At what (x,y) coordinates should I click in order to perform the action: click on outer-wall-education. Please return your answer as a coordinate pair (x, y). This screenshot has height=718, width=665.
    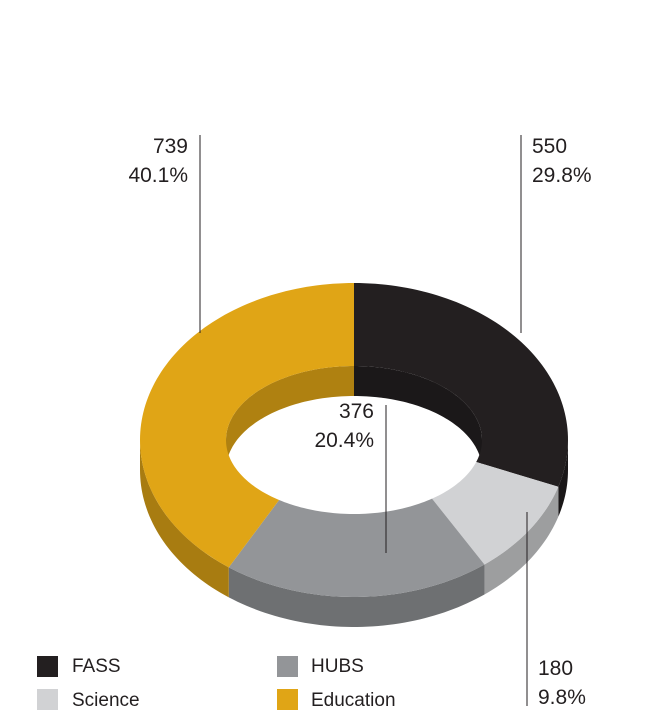
    Looking at the image, I should click on (184, 519).